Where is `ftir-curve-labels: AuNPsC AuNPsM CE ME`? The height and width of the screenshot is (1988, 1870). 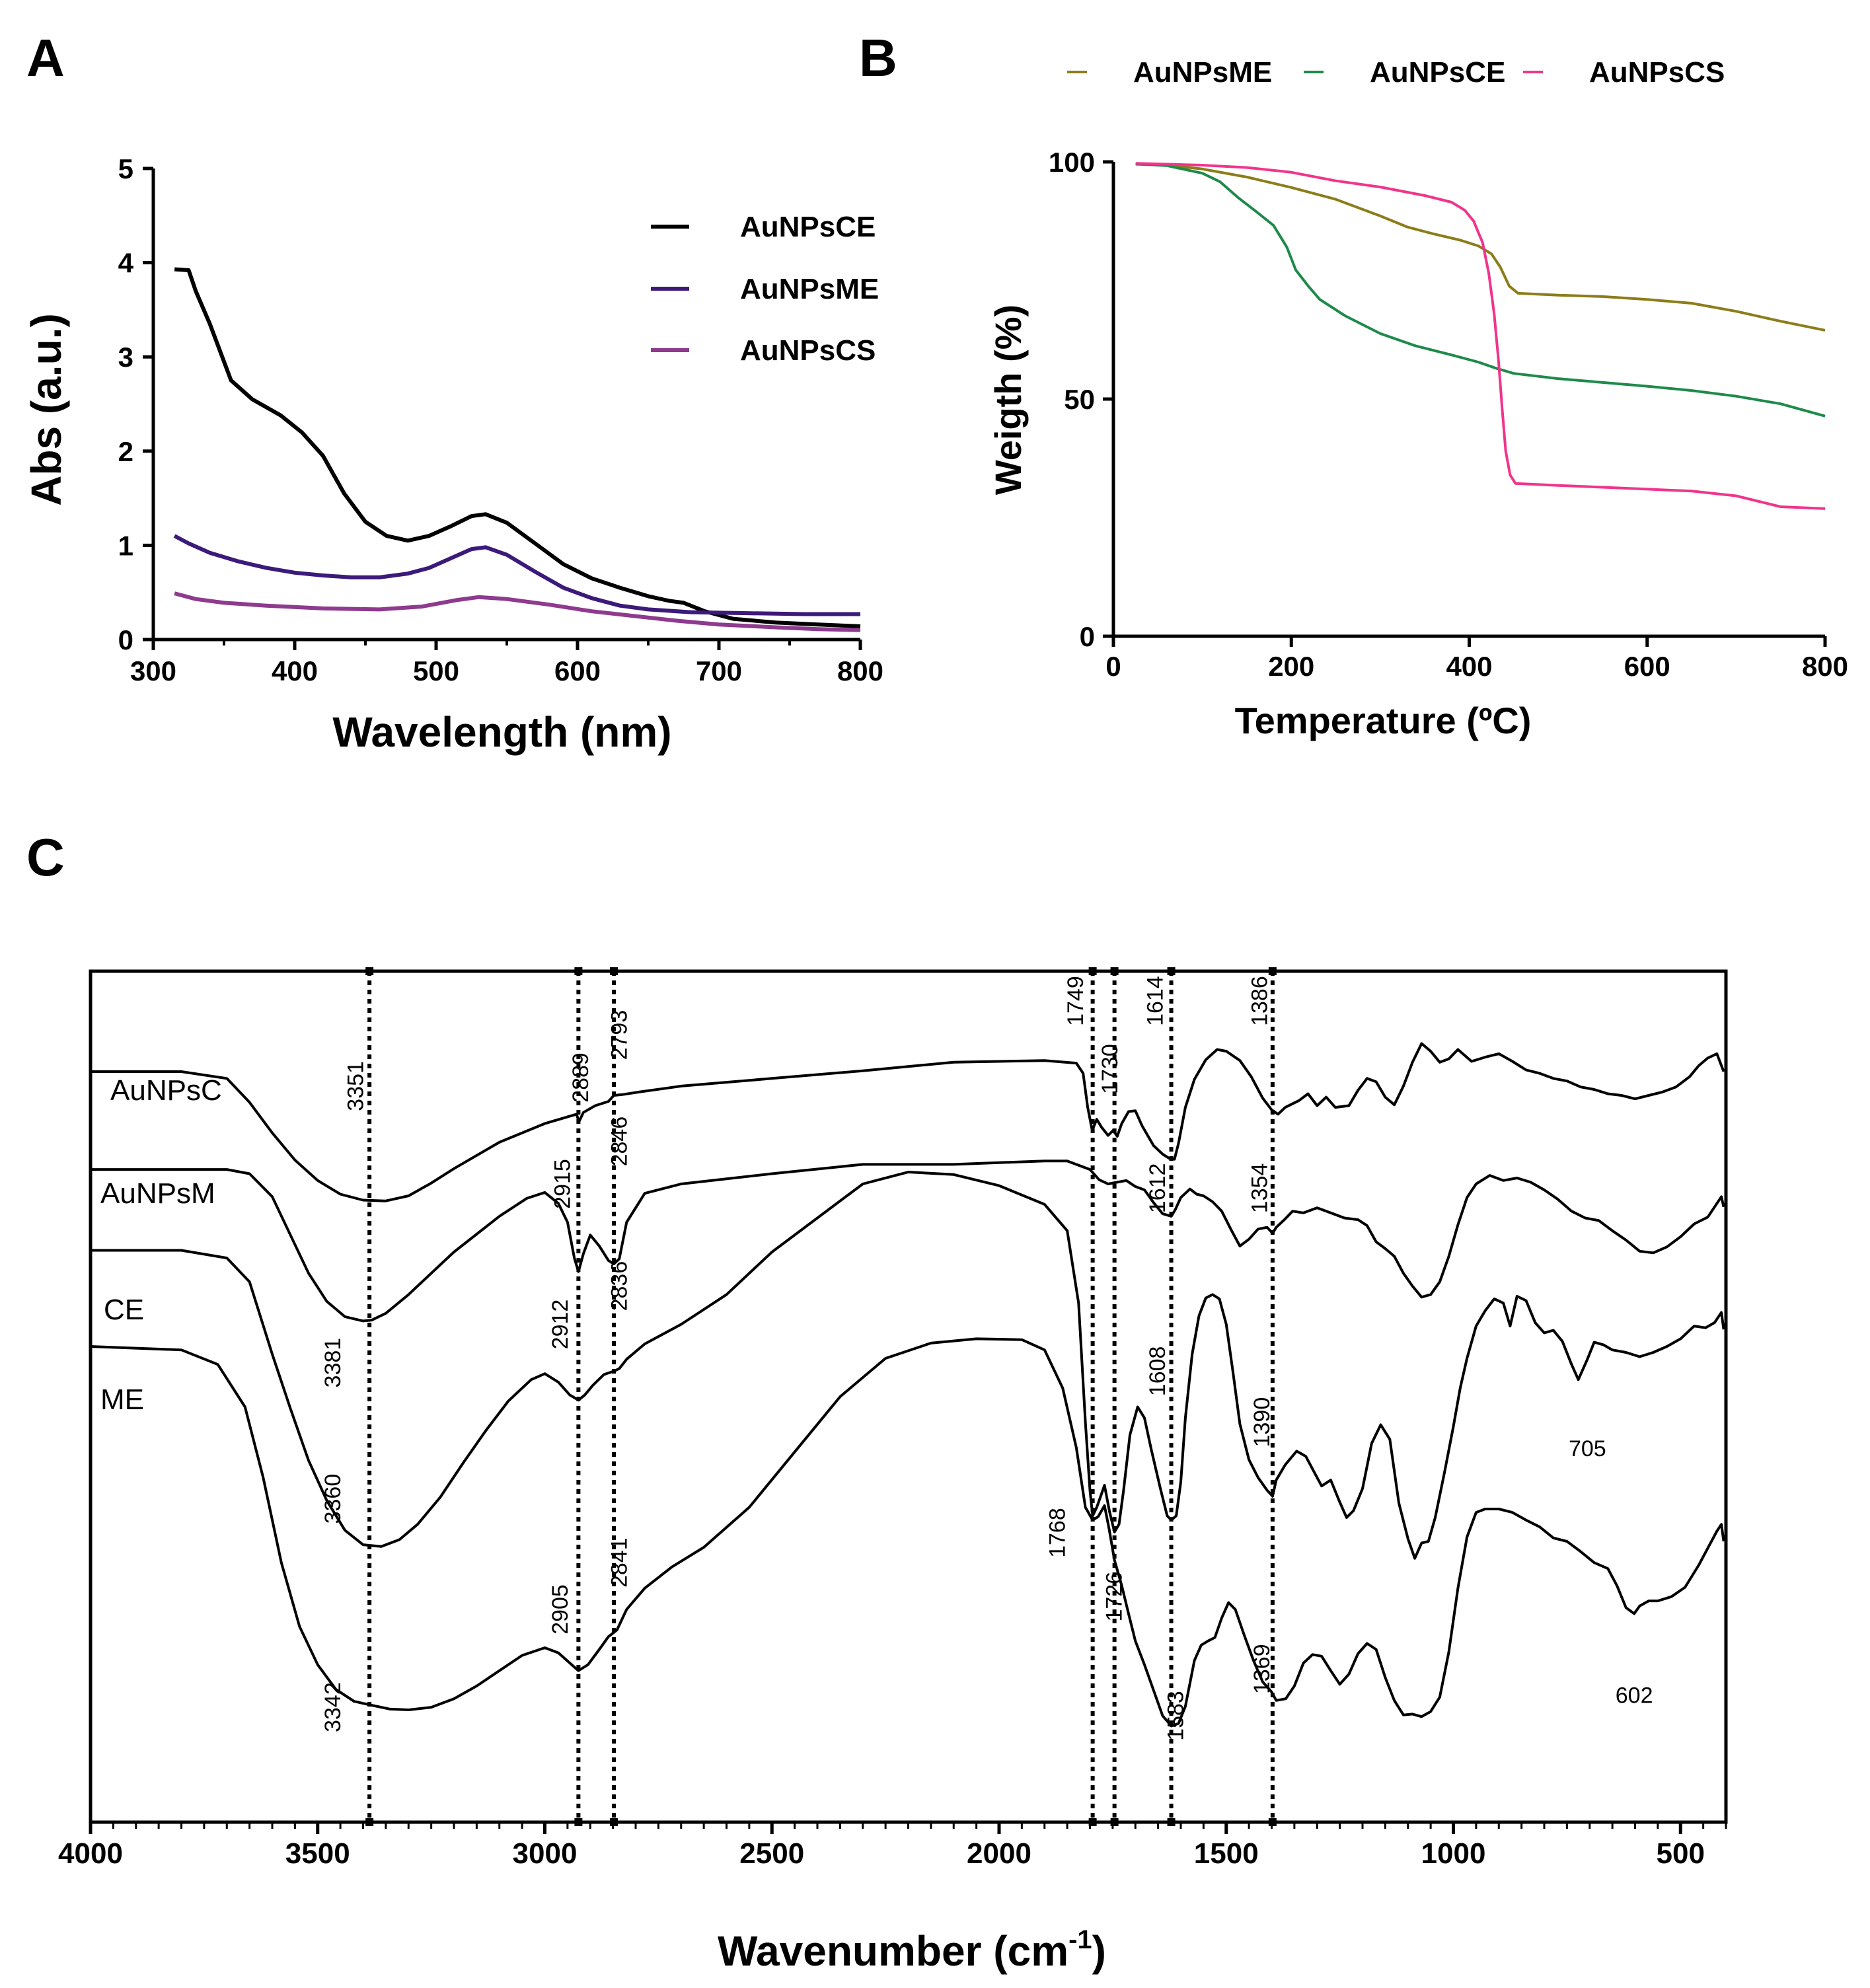 ftir-curve-labels: AuNPsC AuNPsM CE ME is located at coordinates (161, 1245).